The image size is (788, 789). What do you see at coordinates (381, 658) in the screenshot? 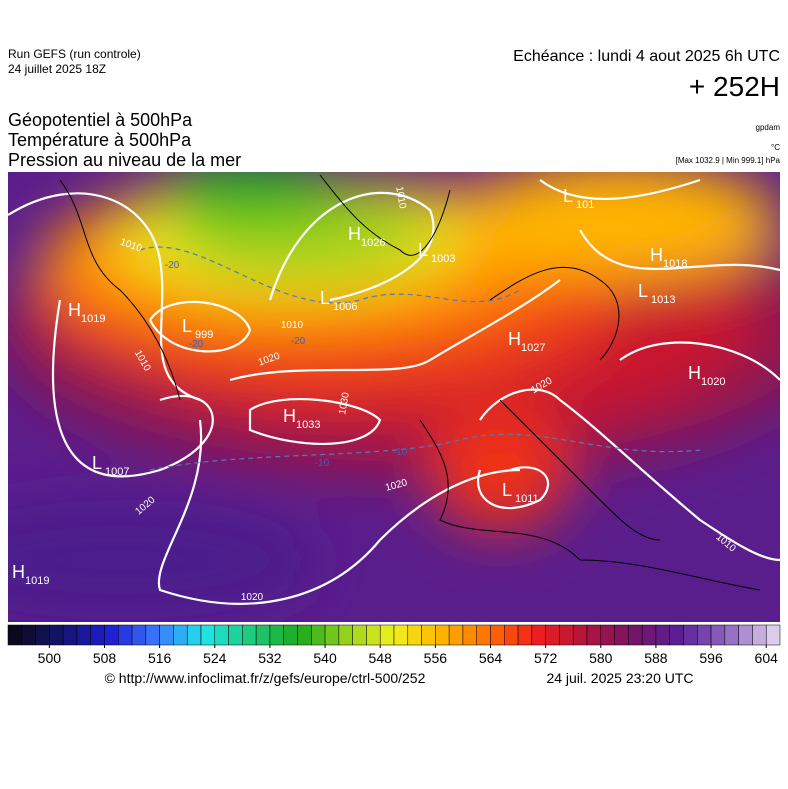
I see `colorbar-tick-label: 548` at bounding box center [381, 658].